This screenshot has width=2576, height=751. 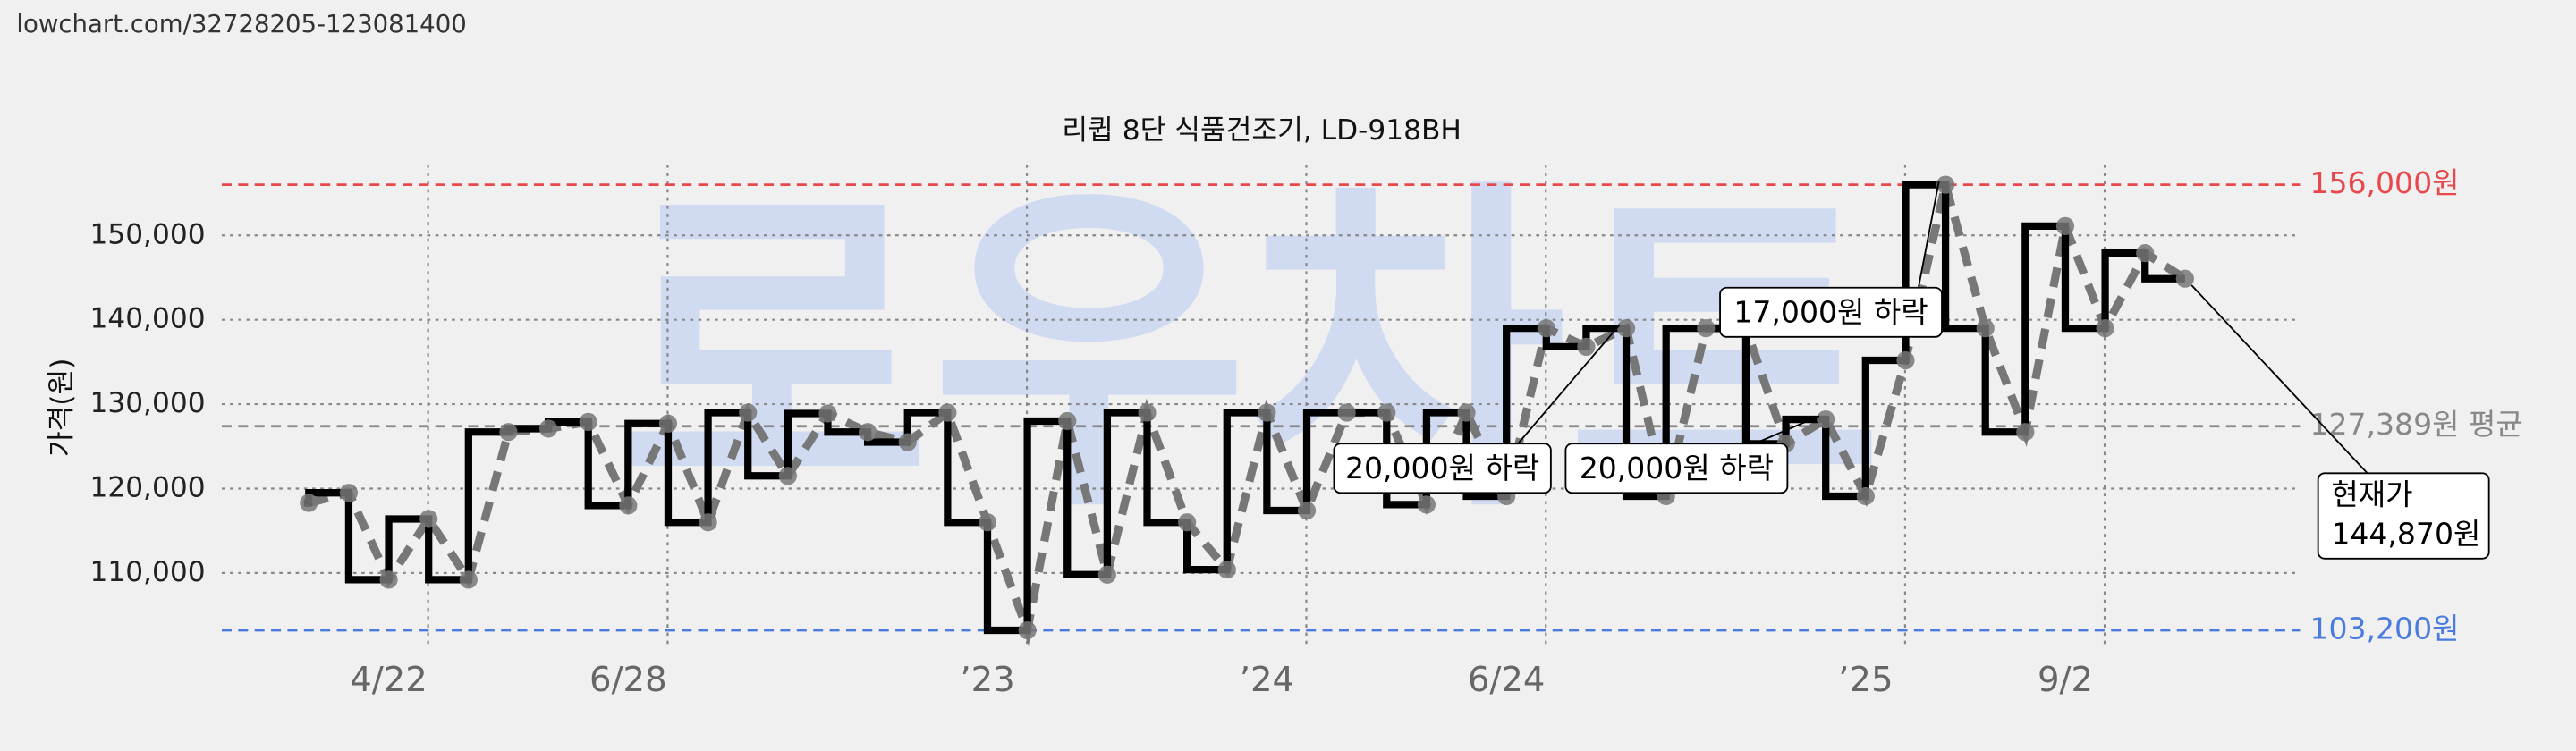 I want to click on reference-label: 103,200원, so click(x=2384, y=629).